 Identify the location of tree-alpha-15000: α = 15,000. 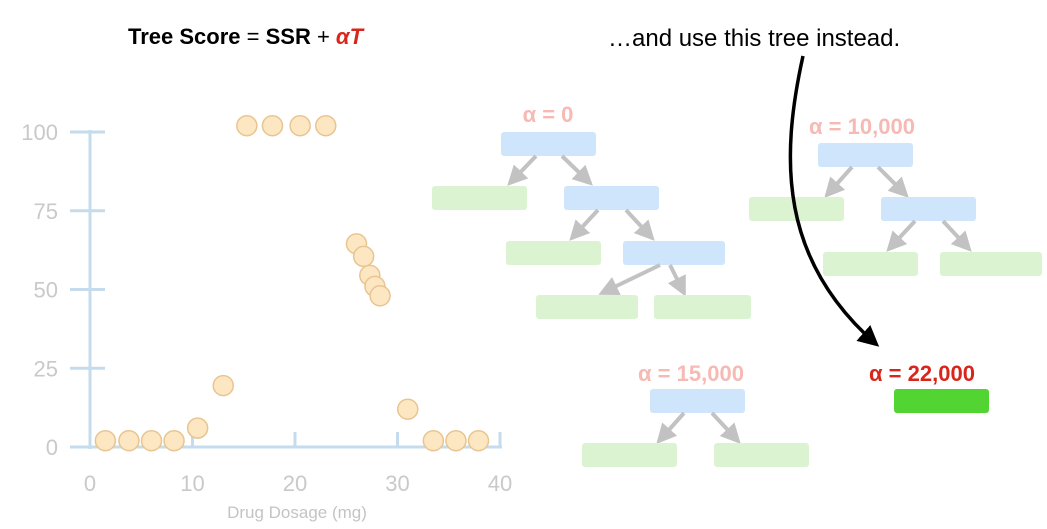
(695, 414).